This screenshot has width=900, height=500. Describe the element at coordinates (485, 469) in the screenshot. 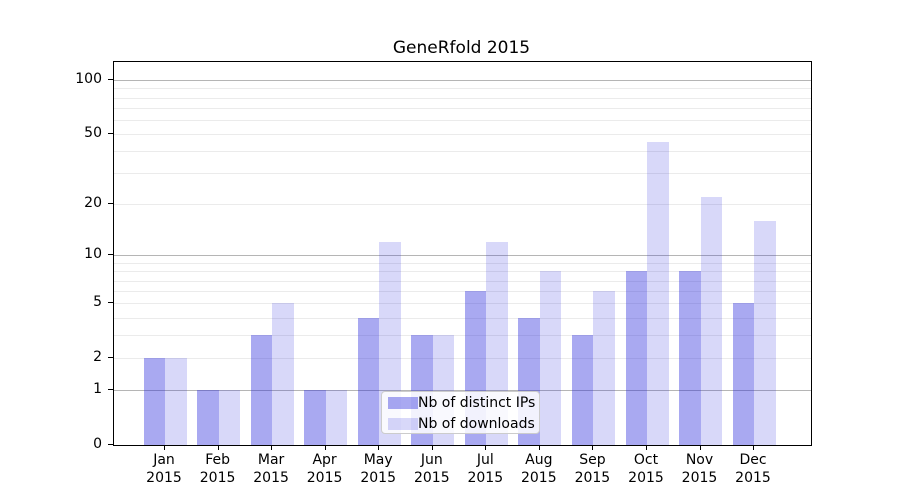

I see `x-tick-label: Jul 2015` at that location.